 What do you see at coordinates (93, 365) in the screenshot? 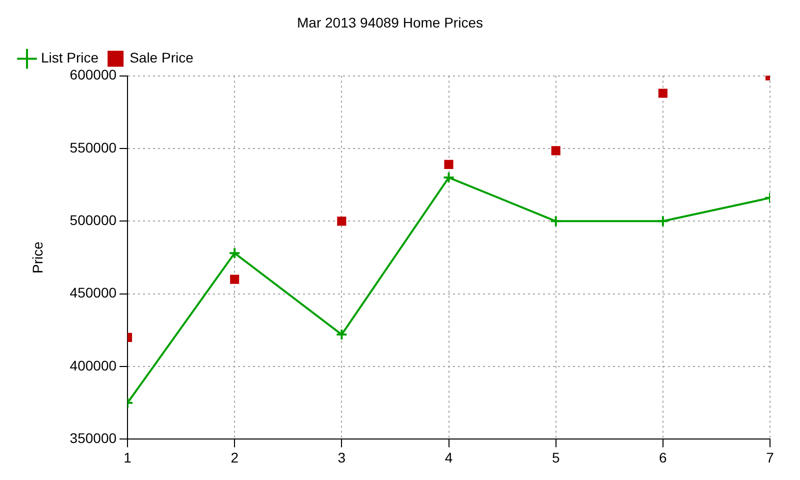
I see `y-tick-label: 400000` at bounding box center [93, 365].